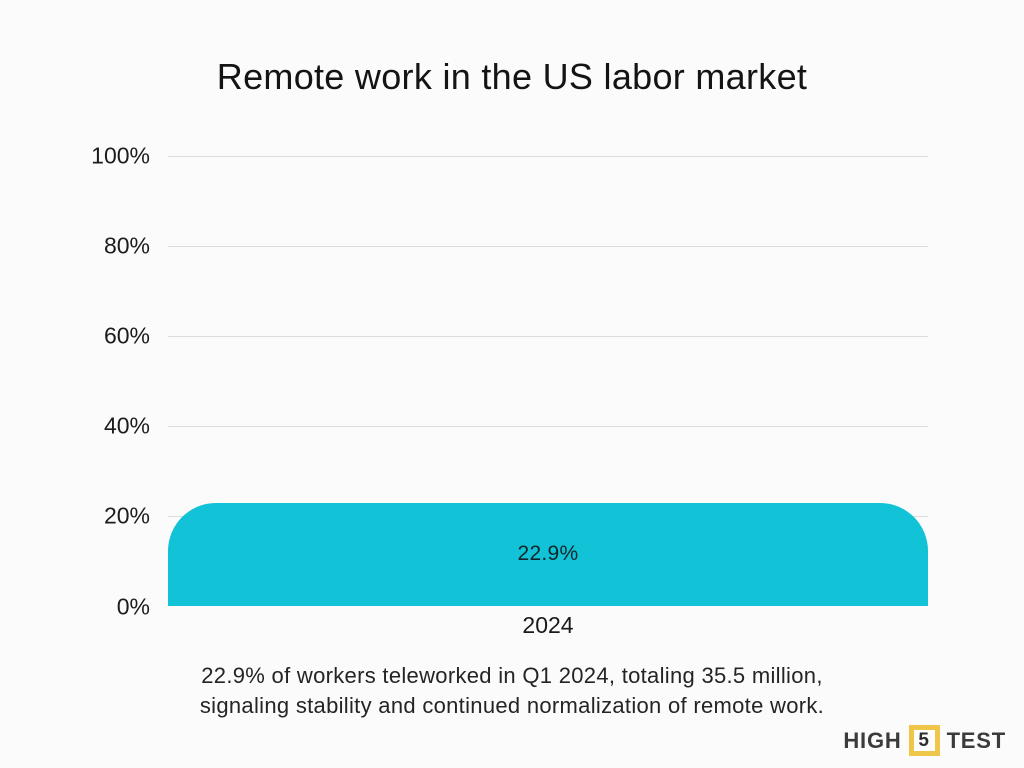 The image size is (1024, 768). I want to click on high5test-logo: HIGH 5 TEST, so click(924, 740).